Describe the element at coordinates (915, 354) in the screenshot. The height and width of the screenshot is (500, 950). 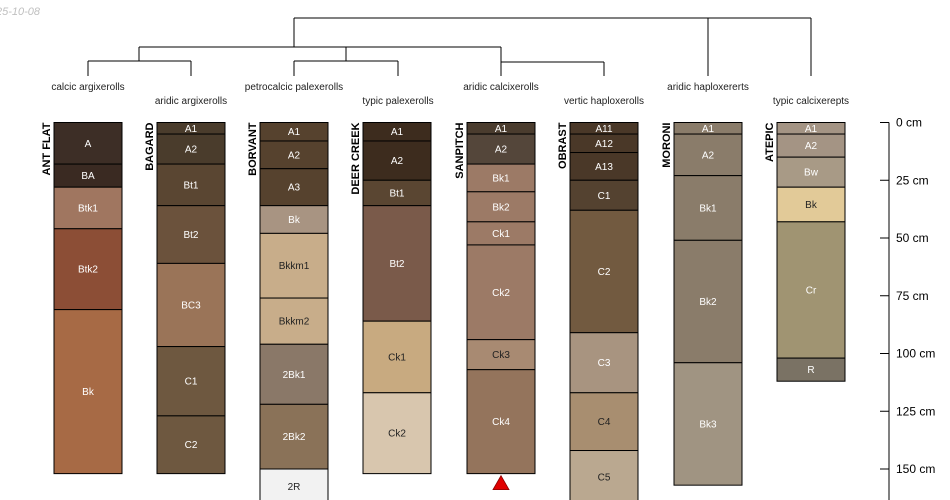
I see `depth-tick-label: 100 cm` at that location.